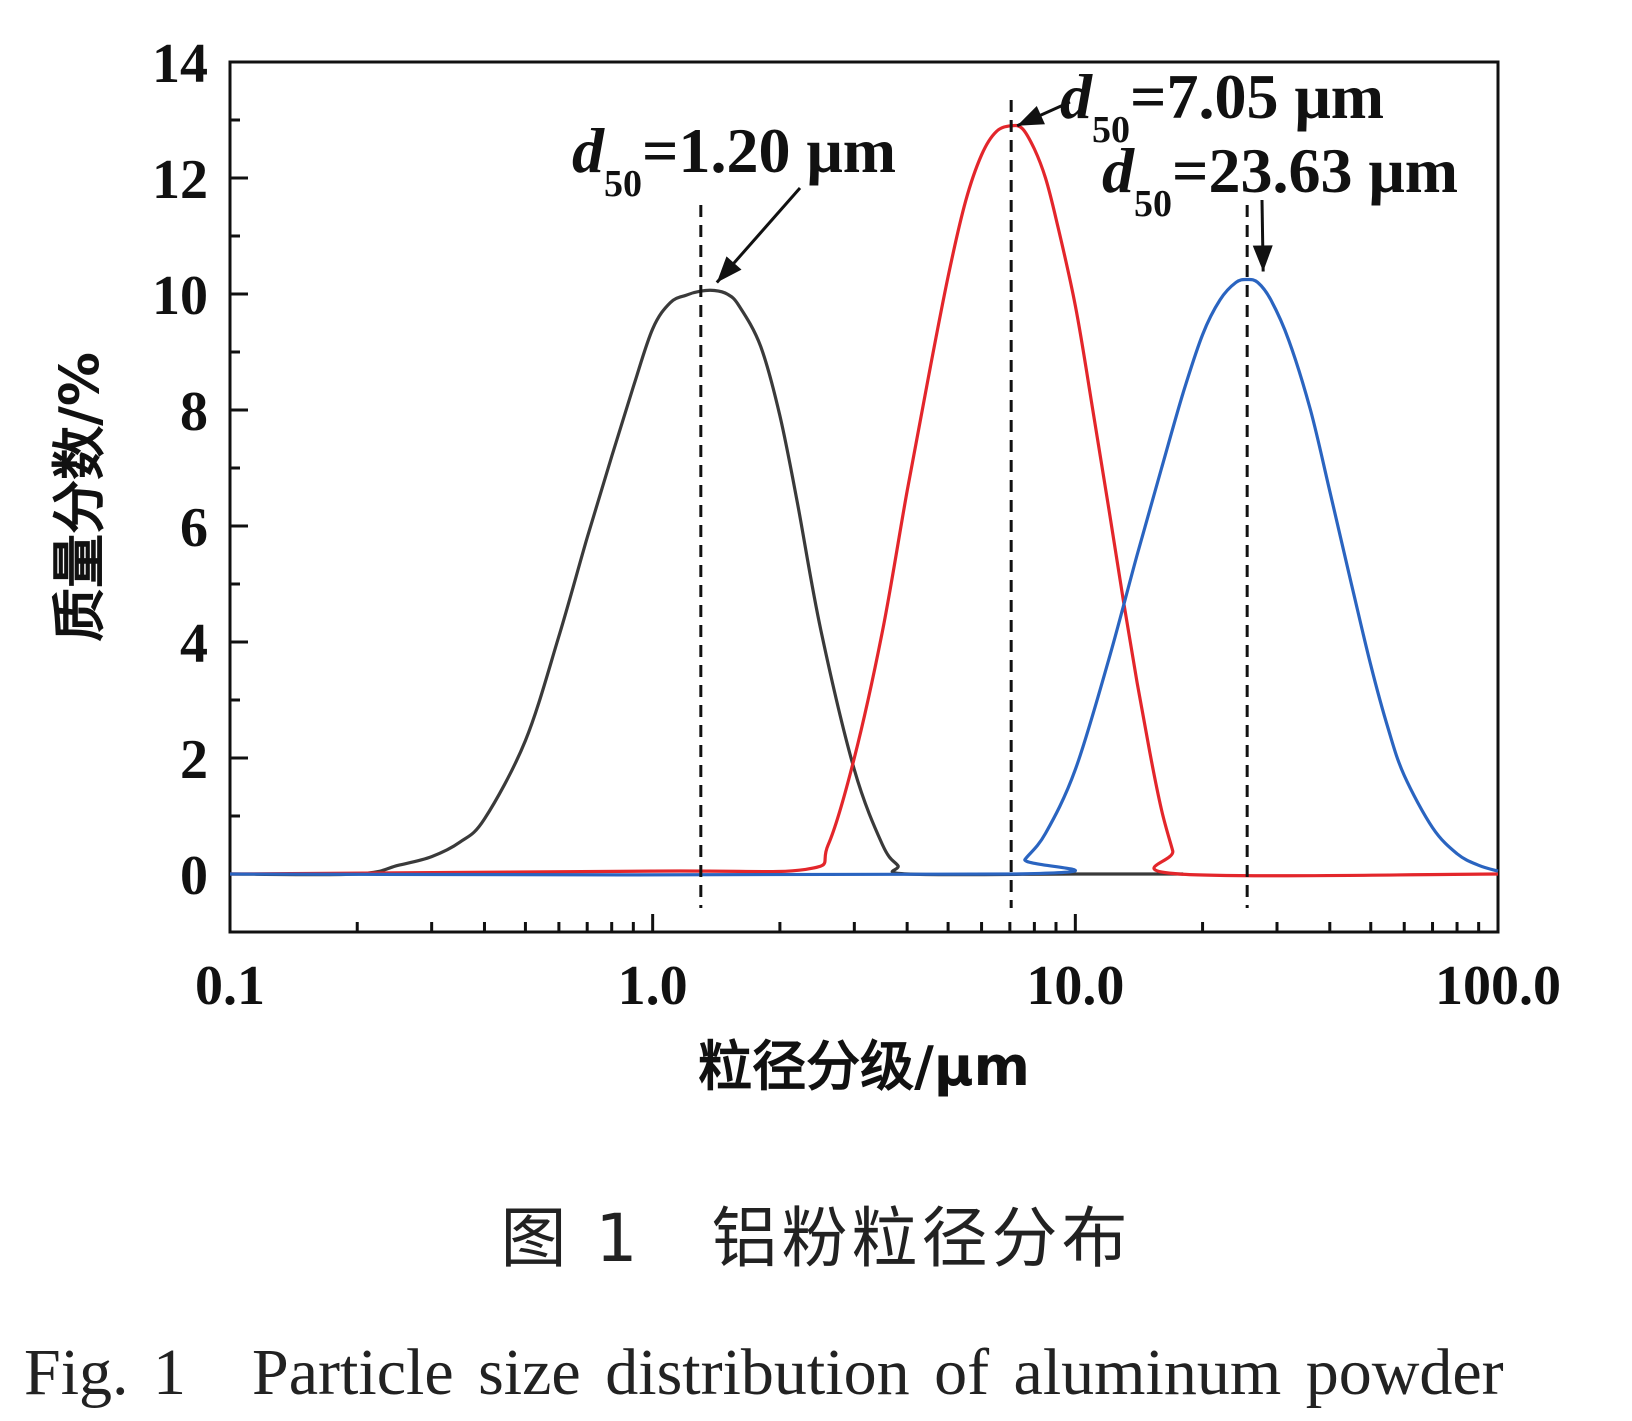 Image resolution: width=1632 pixels, height=1421 pixels. I want to click on x-tick-label: 0.1, so click(230, 986).